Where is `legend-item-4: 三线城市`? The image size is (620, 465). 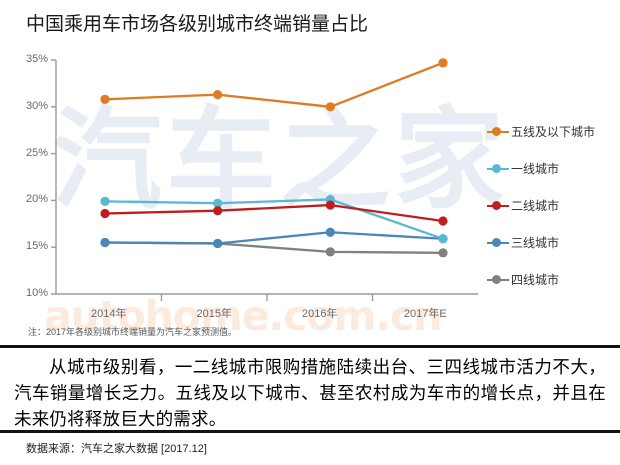
legend-item-4: 三线城市 is located at coordinates (541, 242).